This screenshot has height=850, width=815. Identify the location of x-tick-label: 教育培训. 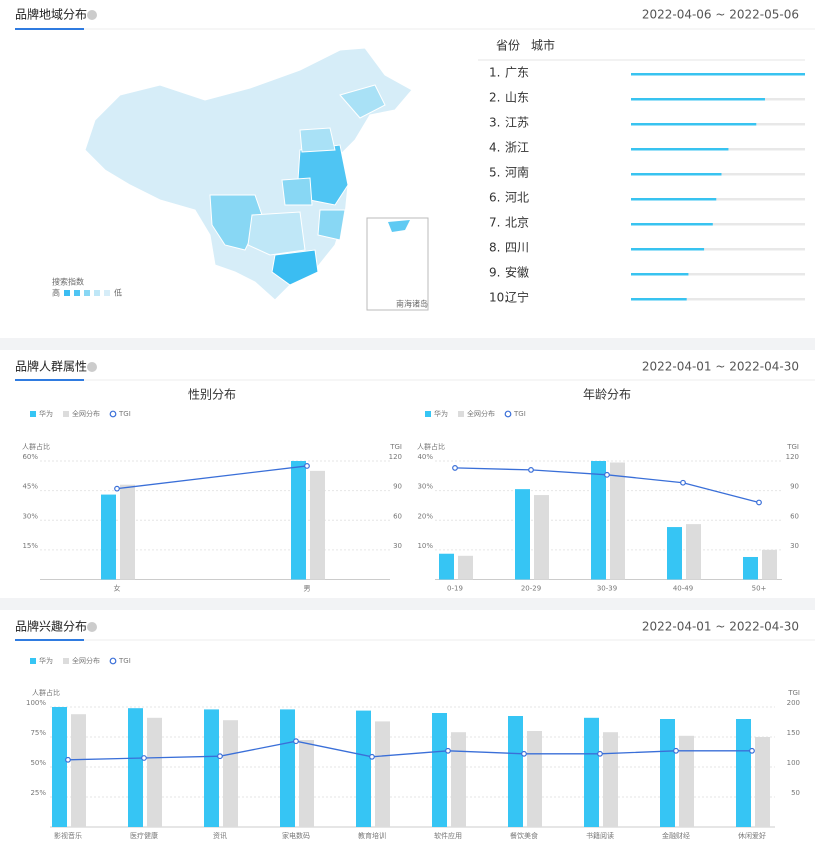
(372, 835).